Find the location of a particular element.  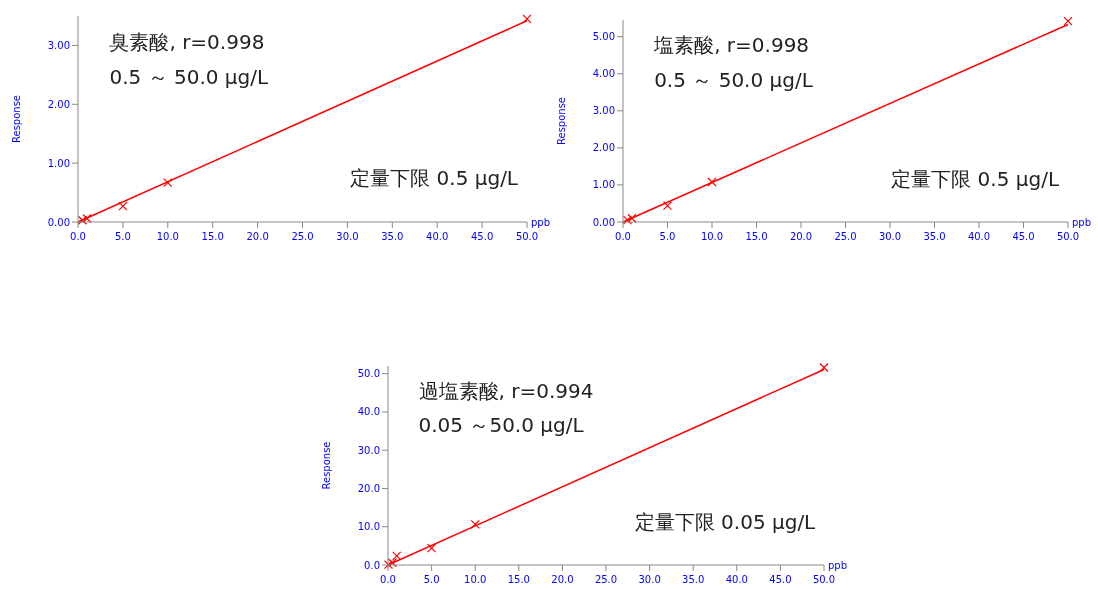

y-tick-label: 10.0 is located at coordinates (368, 527).